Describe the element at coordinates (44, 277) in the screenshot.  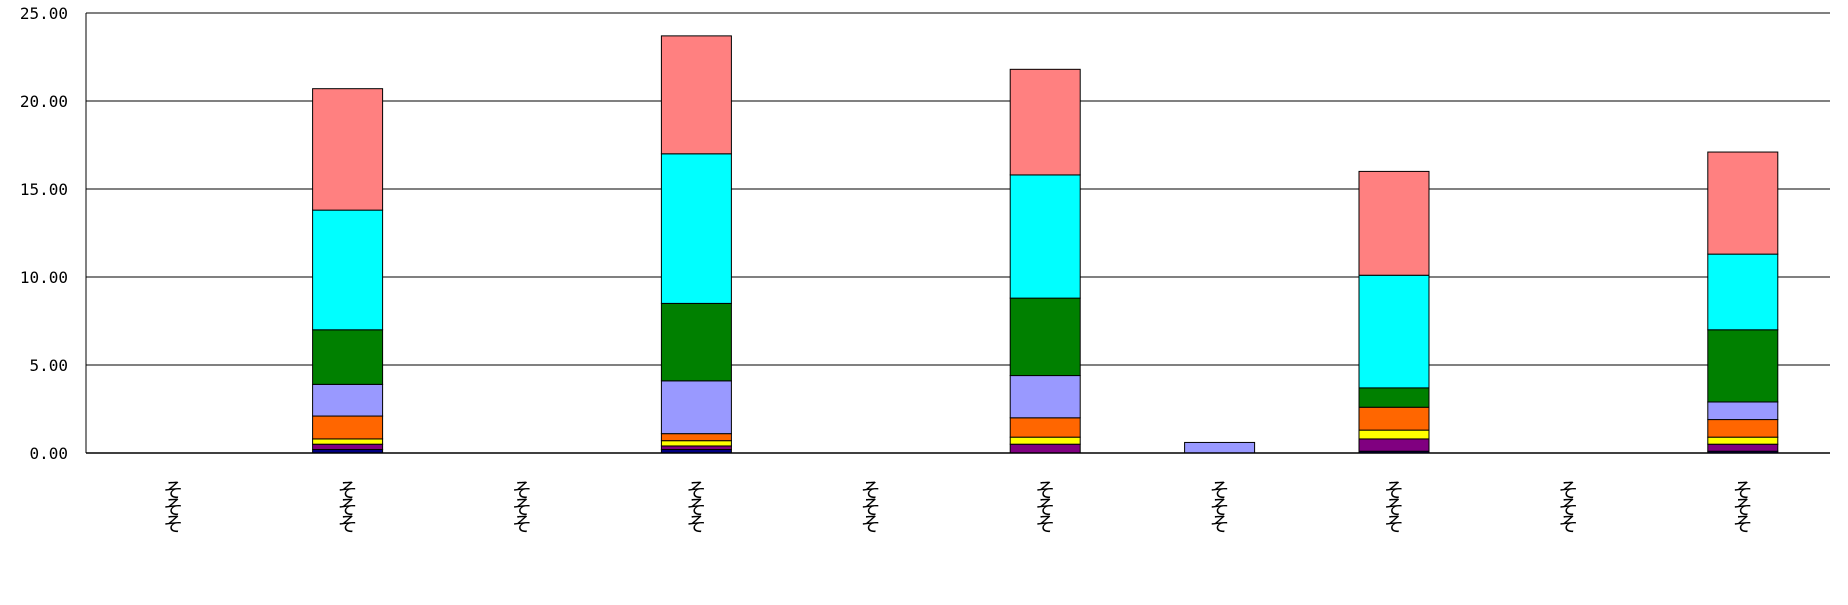
I see `y-tick-label: 10.00` at that location.